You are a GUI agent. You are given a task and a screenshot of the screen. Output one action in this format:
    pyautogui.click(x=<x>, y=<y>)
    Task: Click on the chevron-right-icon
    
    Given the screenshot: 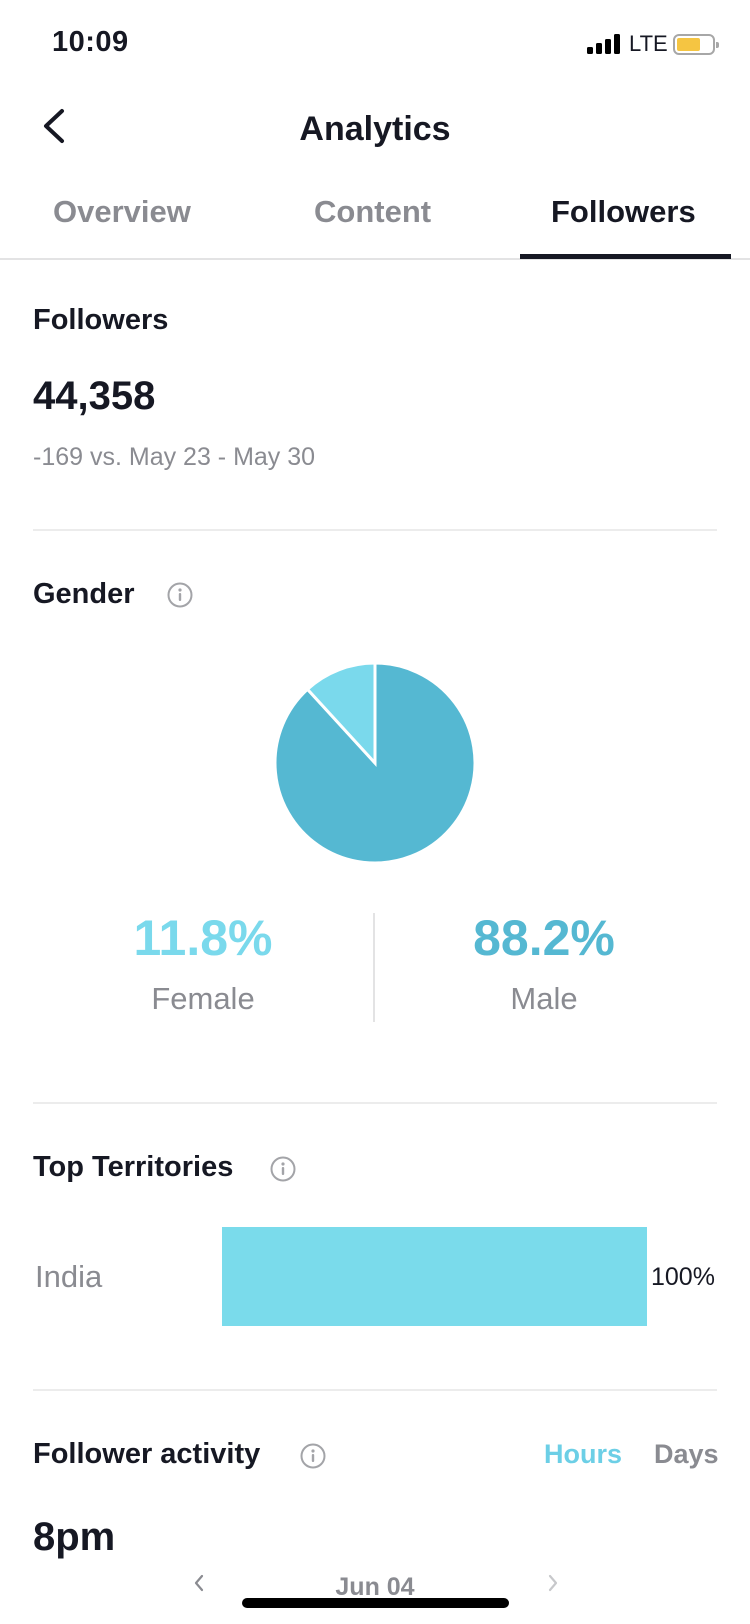 What is the action you would take?
    pyautogui.click(x=553, y=1583)
    